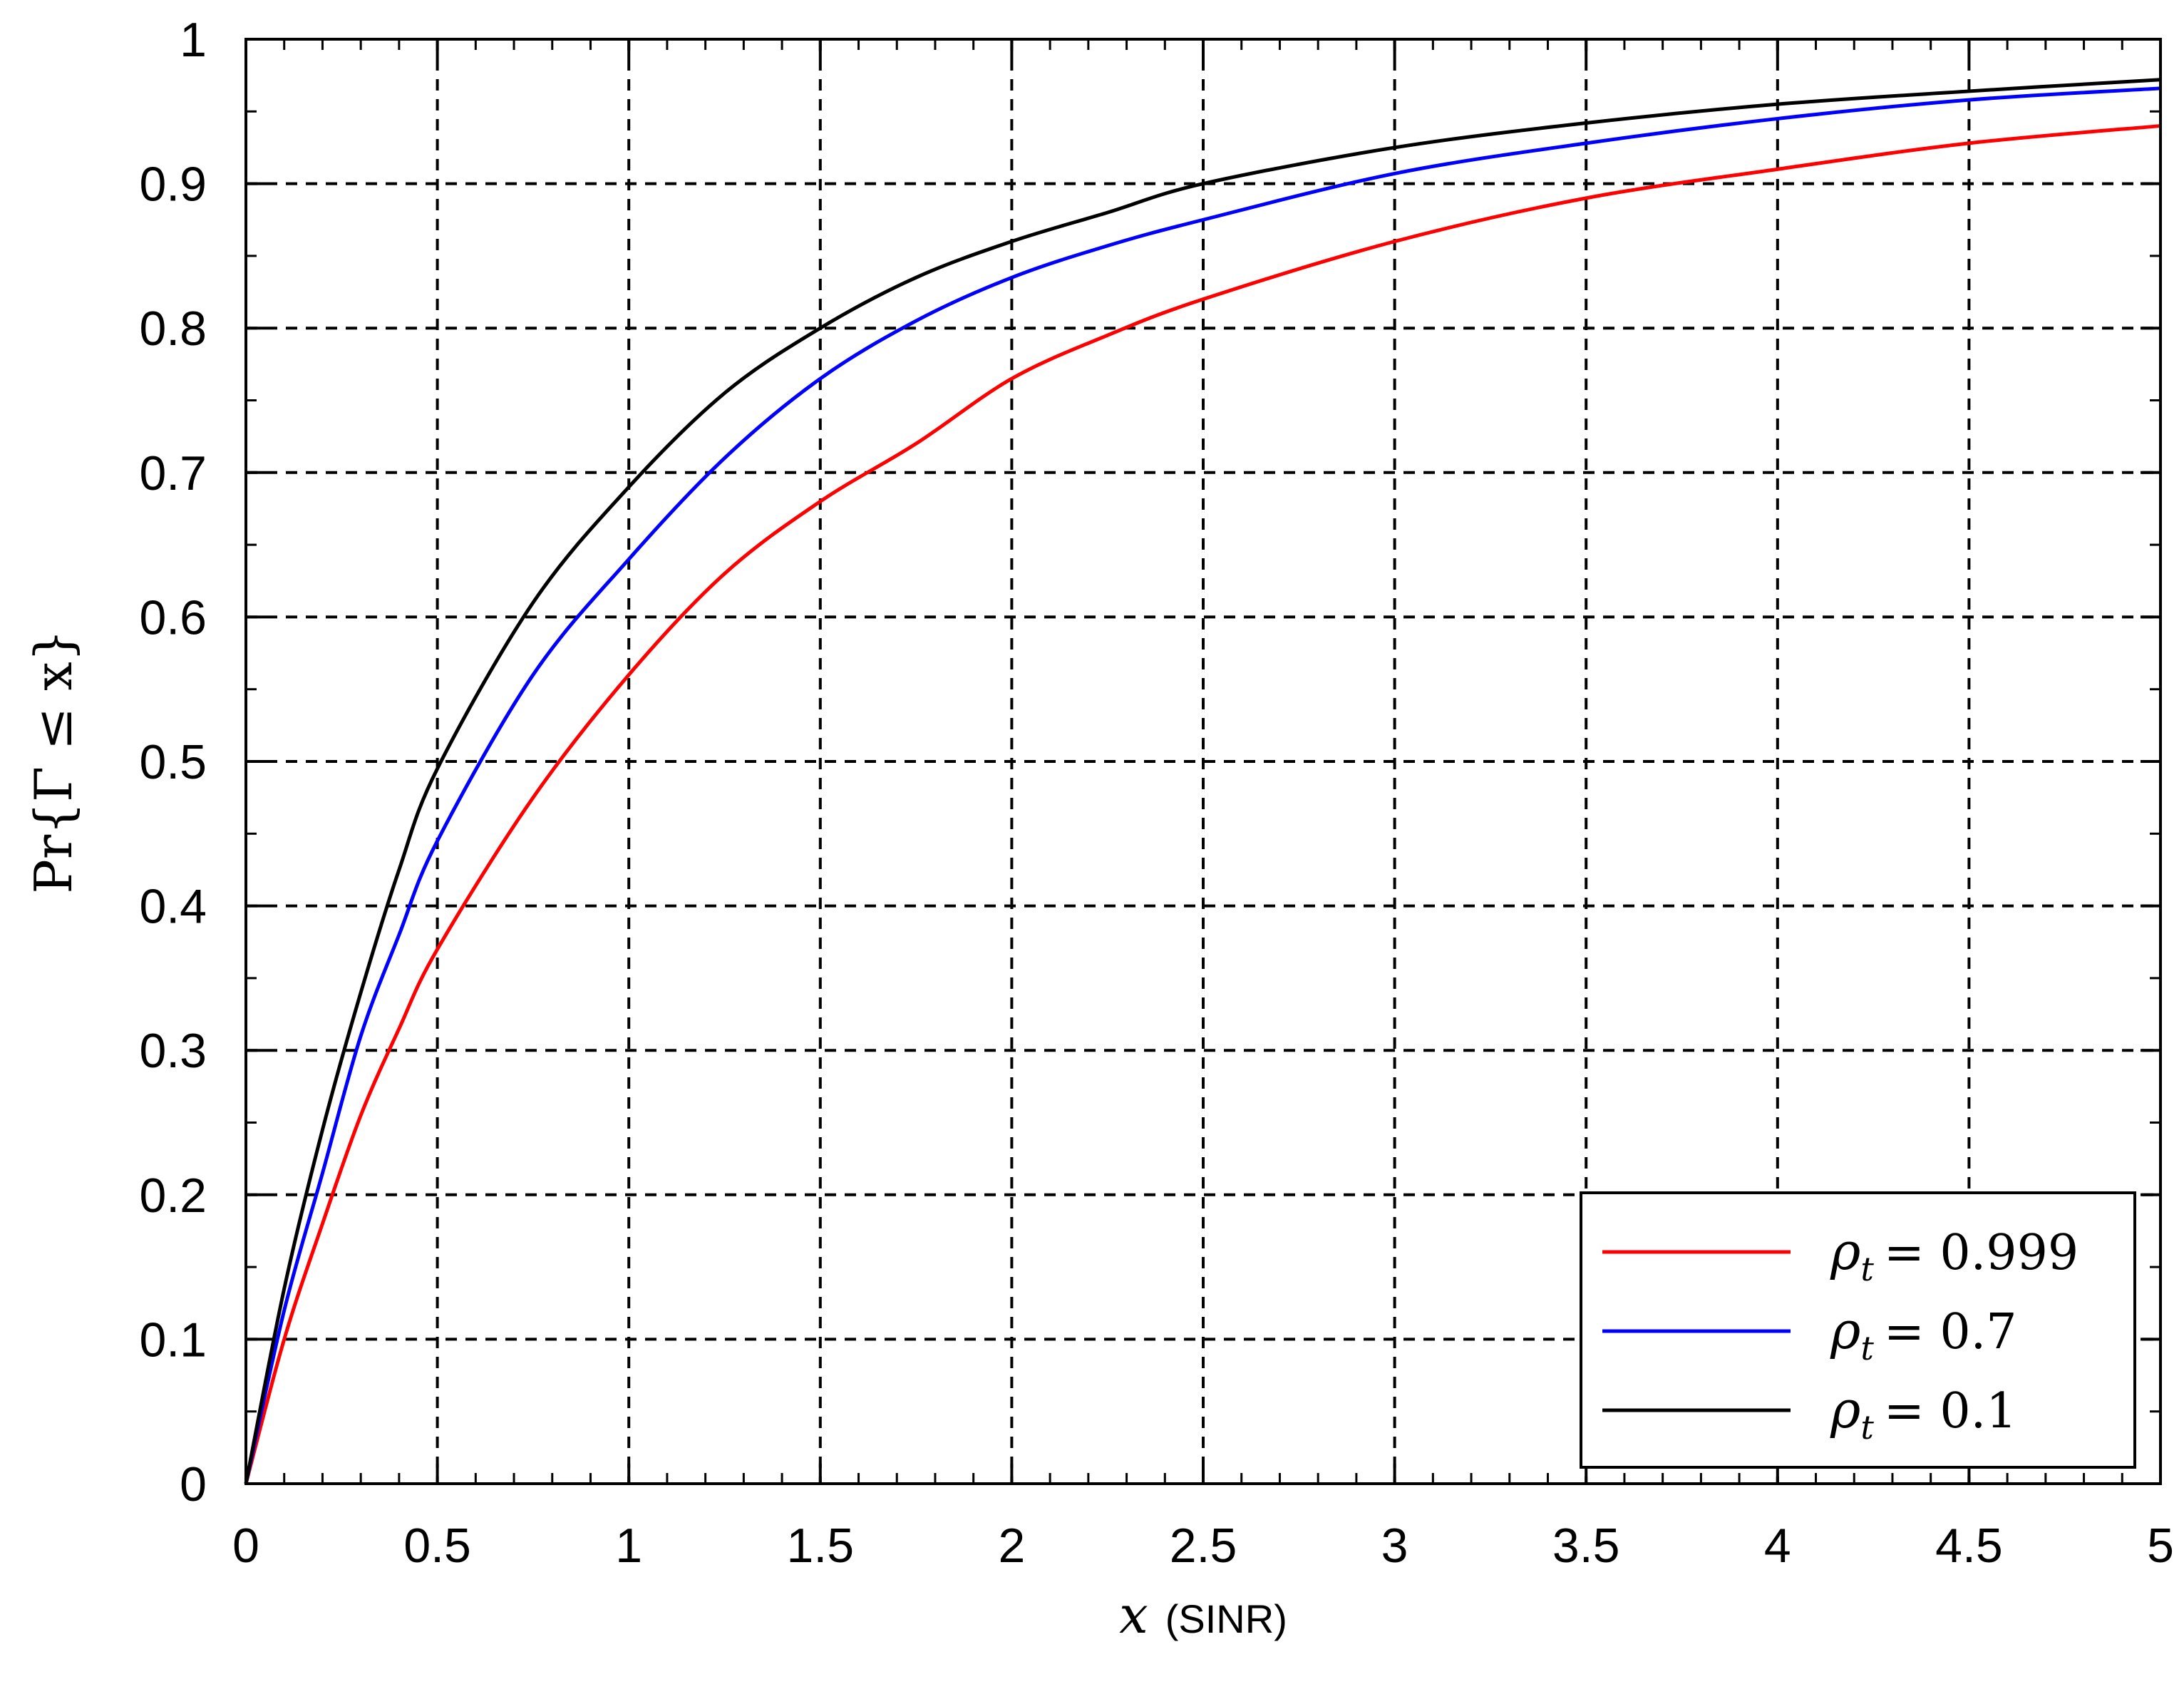 The image size is (2184, 1699). Describe the element at coordinates (173, 1340) in the screenshot. I see `y-tick-label: 0.1` at that location.